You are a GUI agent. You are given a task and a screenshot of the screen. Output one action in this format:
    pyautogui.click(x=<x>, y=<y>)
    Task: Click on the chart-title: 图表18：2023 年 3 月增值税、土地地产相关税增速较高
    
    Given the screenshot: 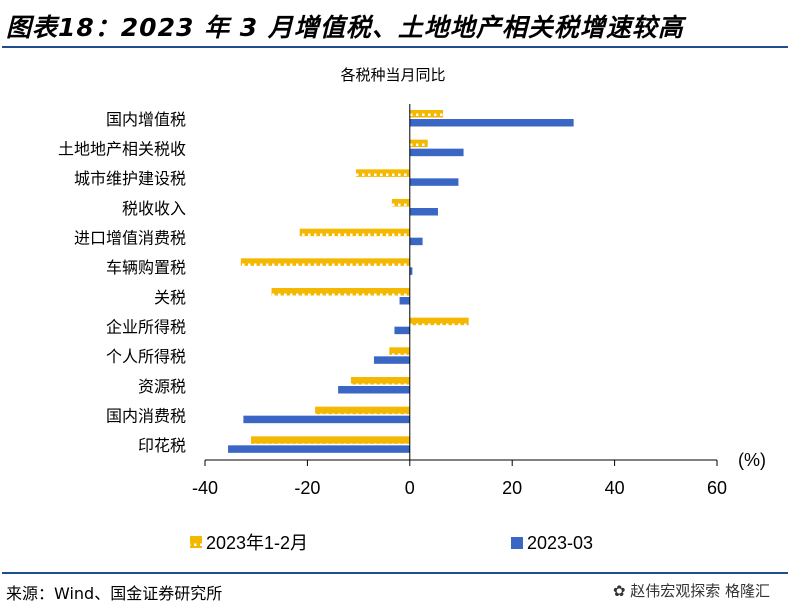 What is the action you would take?
    pyautogui.click(x=345, y=27)
    